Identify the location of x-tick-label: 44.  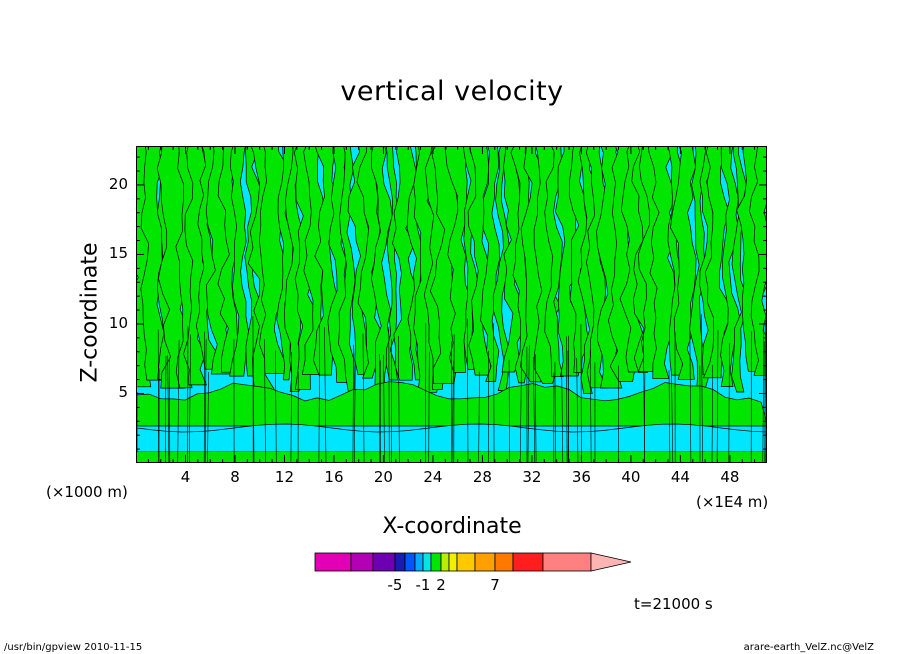
(680, 477).